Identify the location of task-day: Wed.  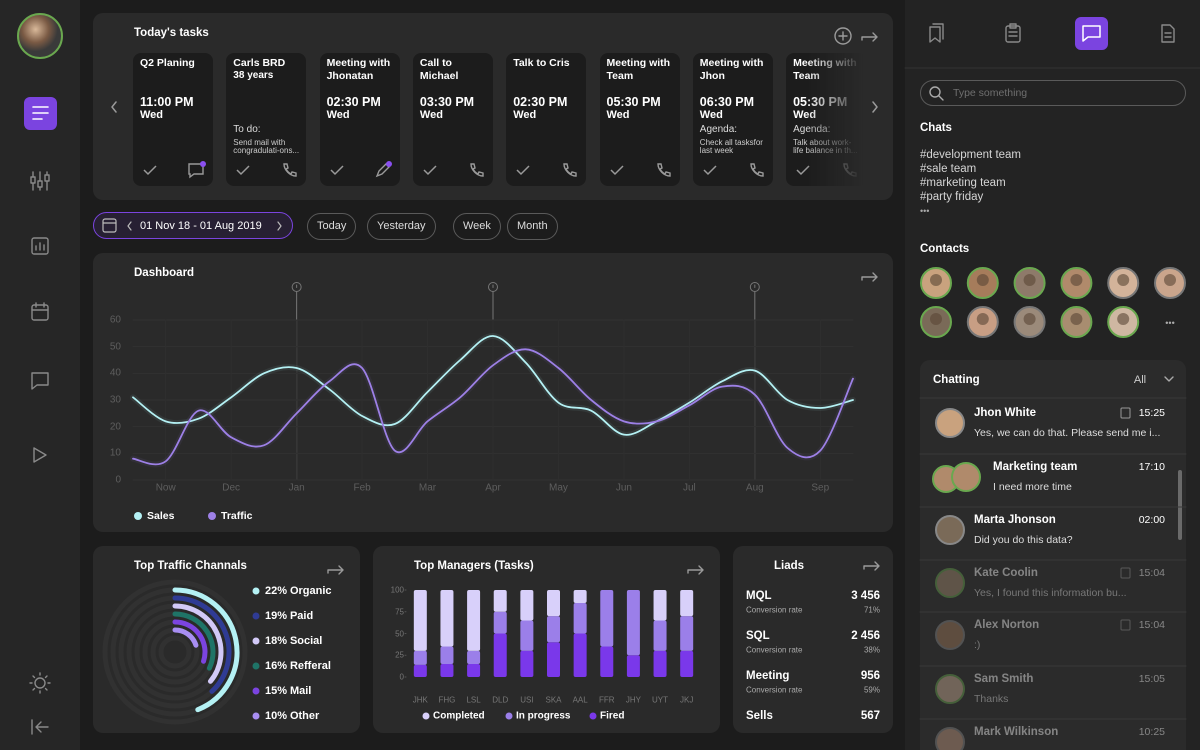
(338, 115).